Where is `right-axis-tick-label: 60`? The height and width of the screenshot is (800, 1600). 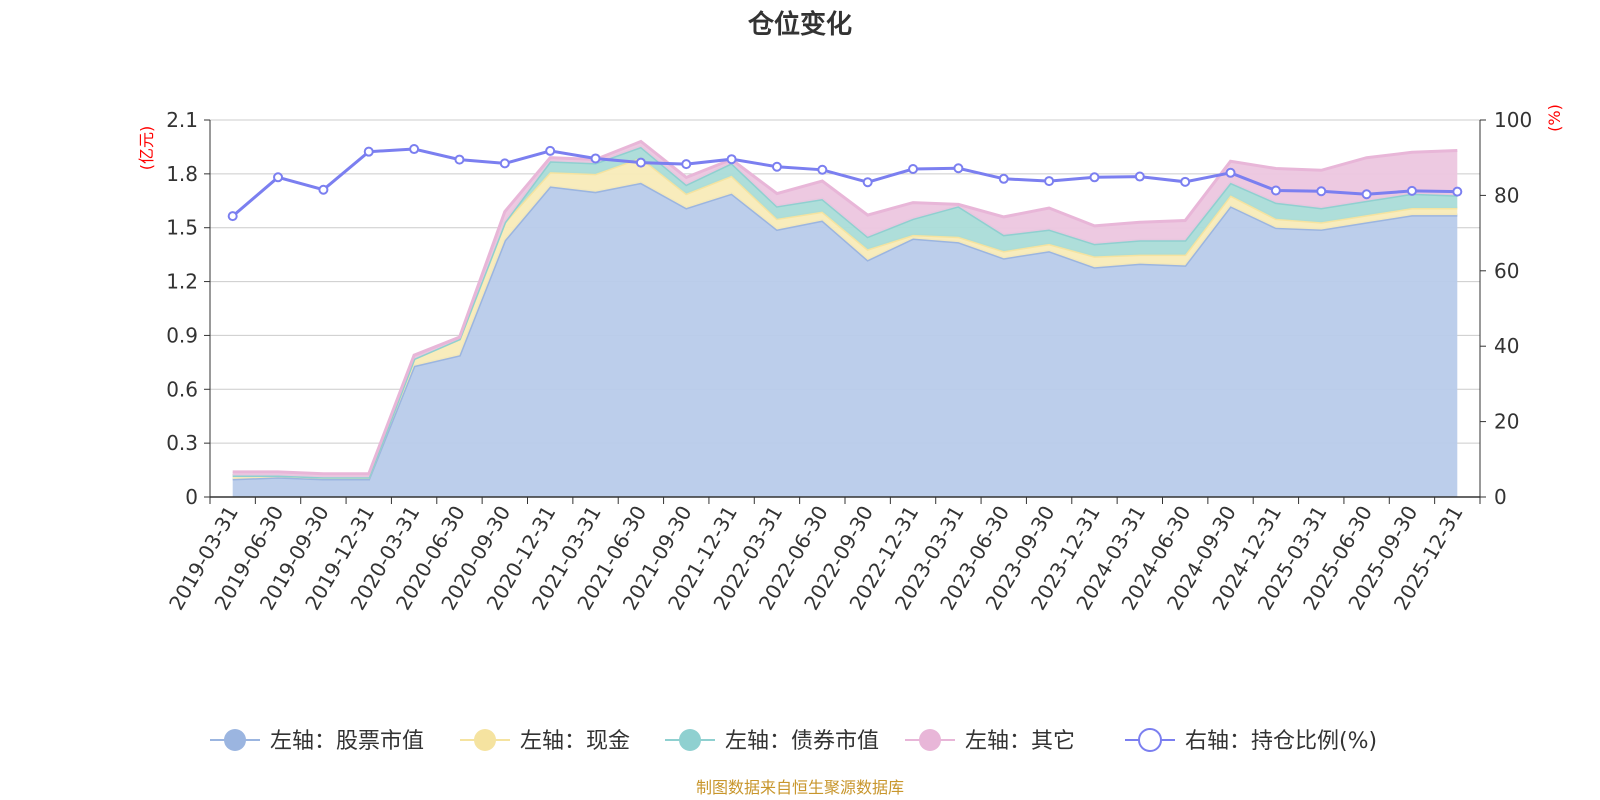
right-axis-tick-label: 60 is located at coordinates (1506, 271).